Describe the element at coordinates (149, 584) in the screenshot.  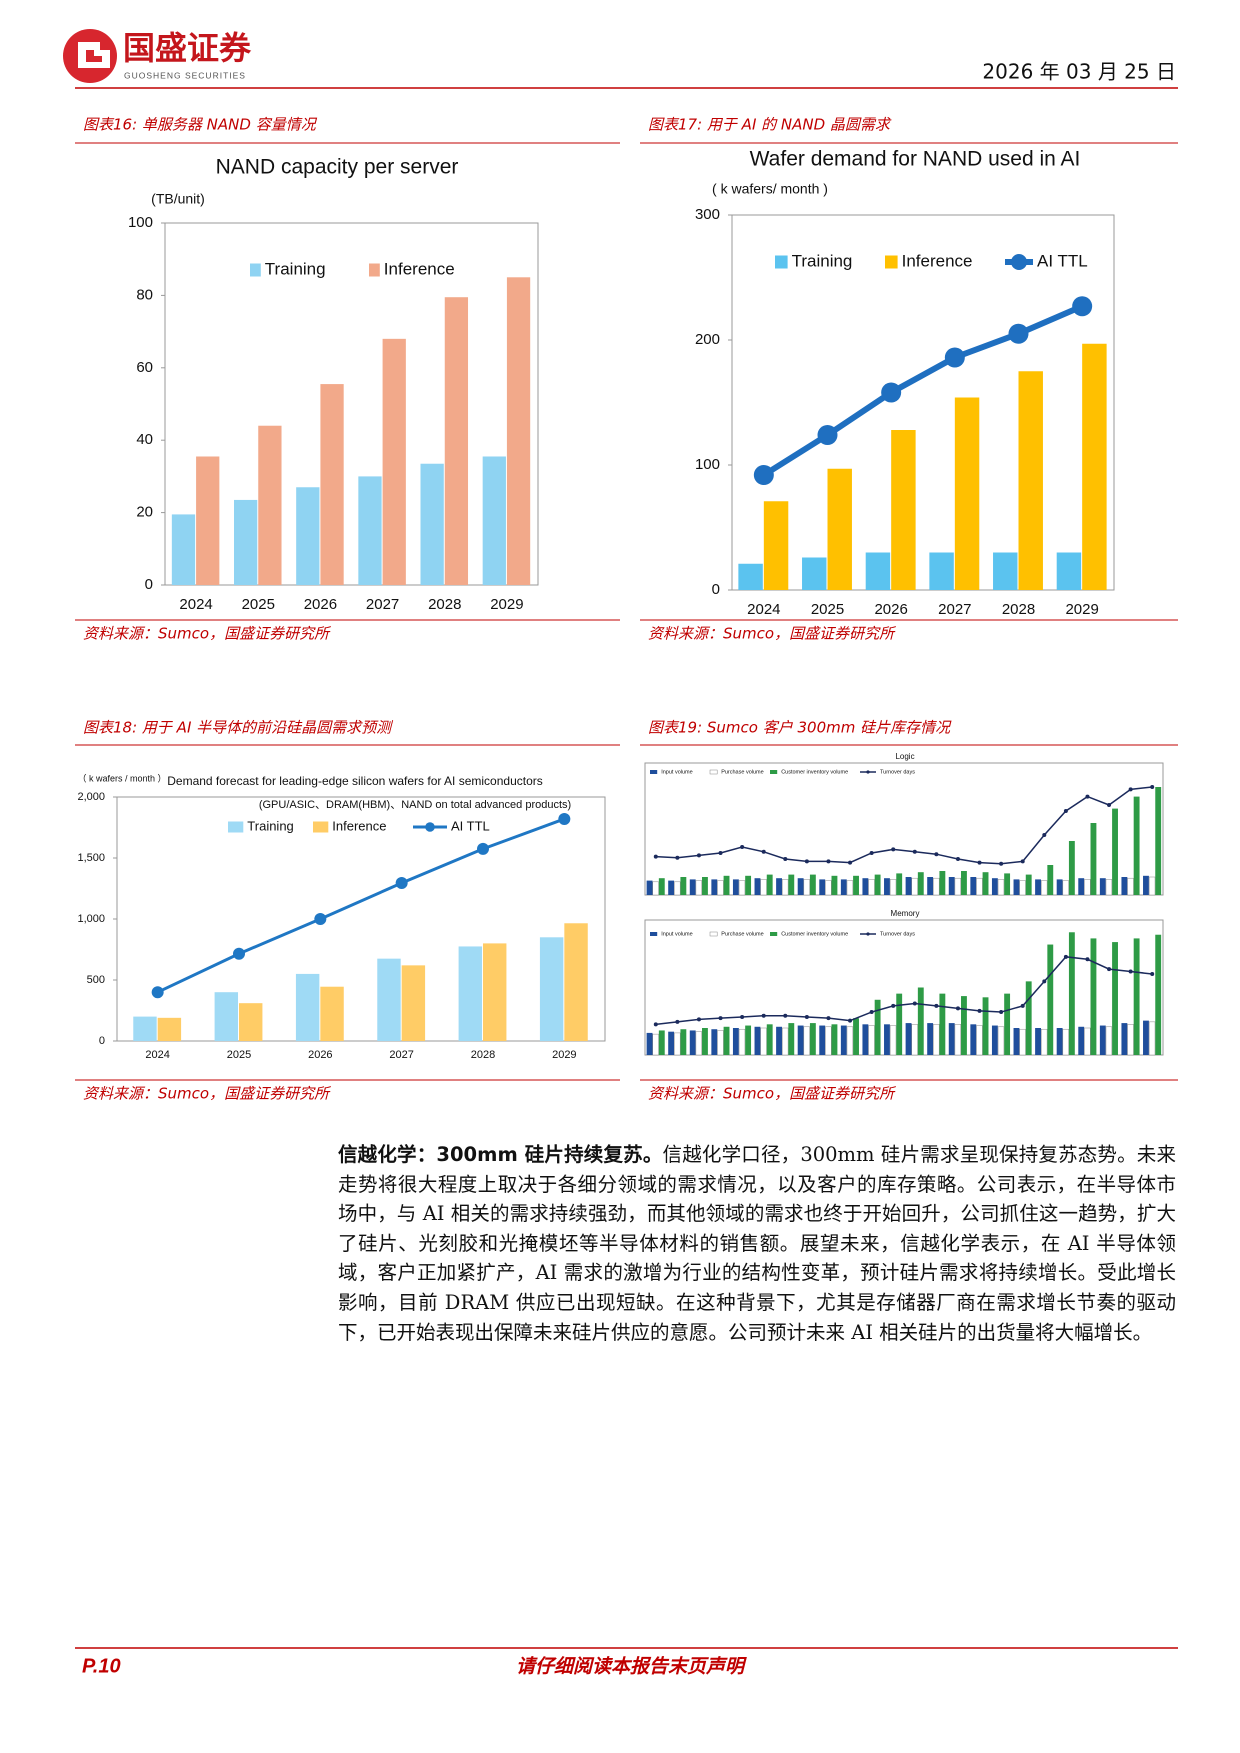
I see `y-tick-label: 0` at that location.